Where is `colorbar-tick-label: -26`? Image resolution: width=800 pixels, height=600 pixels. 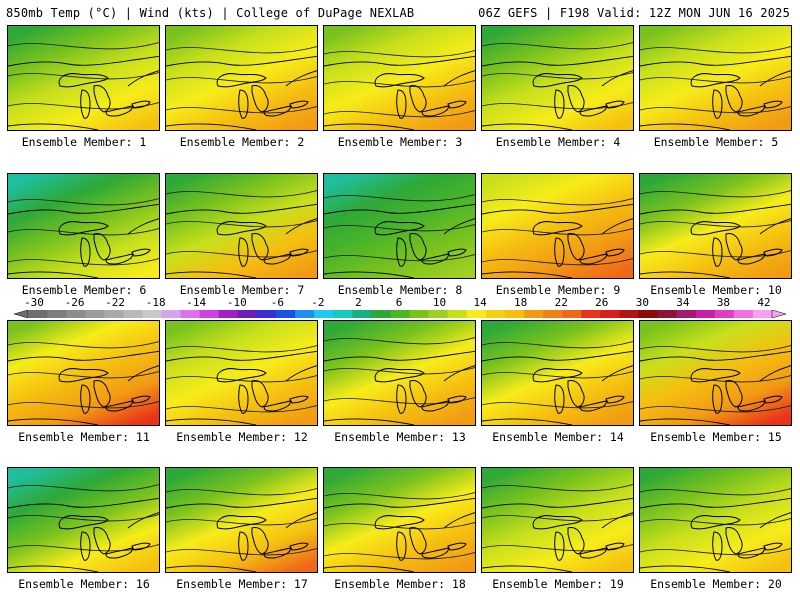
colorbar-tick-label: -26 is located at coordinates (74, 302).